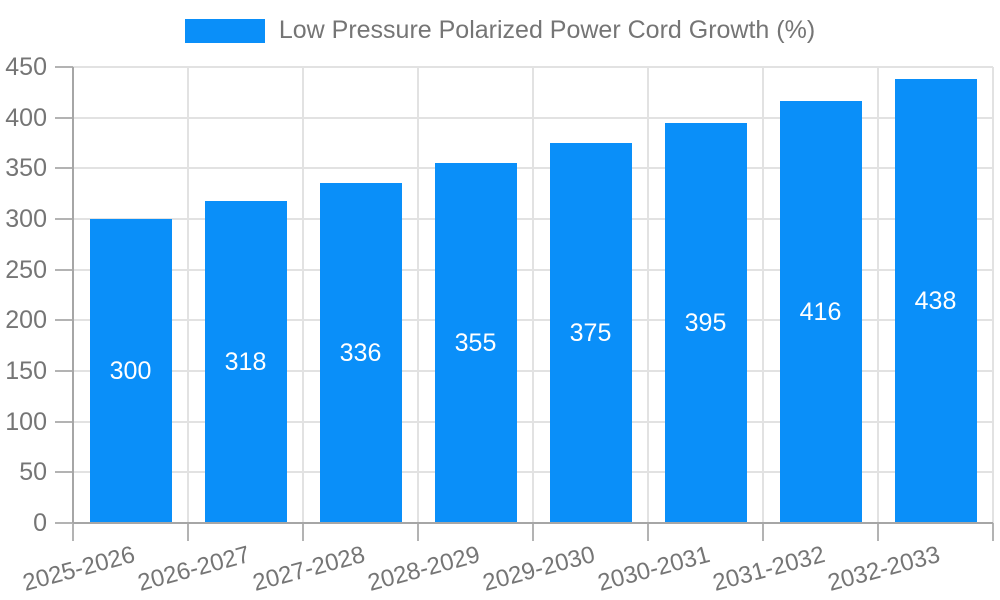 Image resolution: width=1000 pixels, height=600 pixels. Describe the element at coordinates (26, 67) in the screenshot. I see `y-axis-tick-label: 450` at that location.